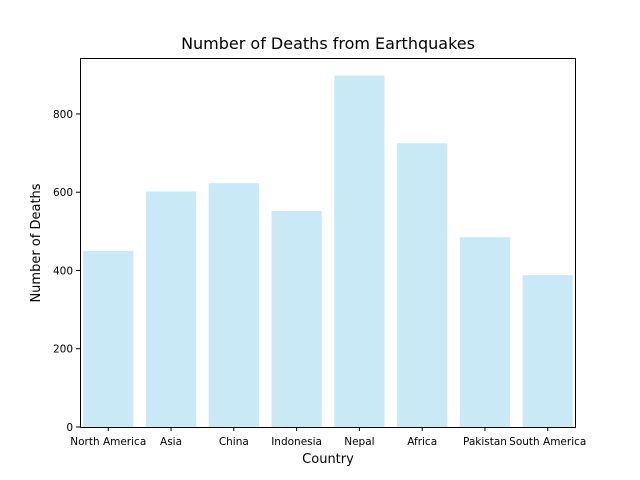 The width and height of the screenshot is (640, 480). What do you see at coordinates (359, 251) in the screenshot?
I see `bar-nepal` at bounding box center [359, 251].